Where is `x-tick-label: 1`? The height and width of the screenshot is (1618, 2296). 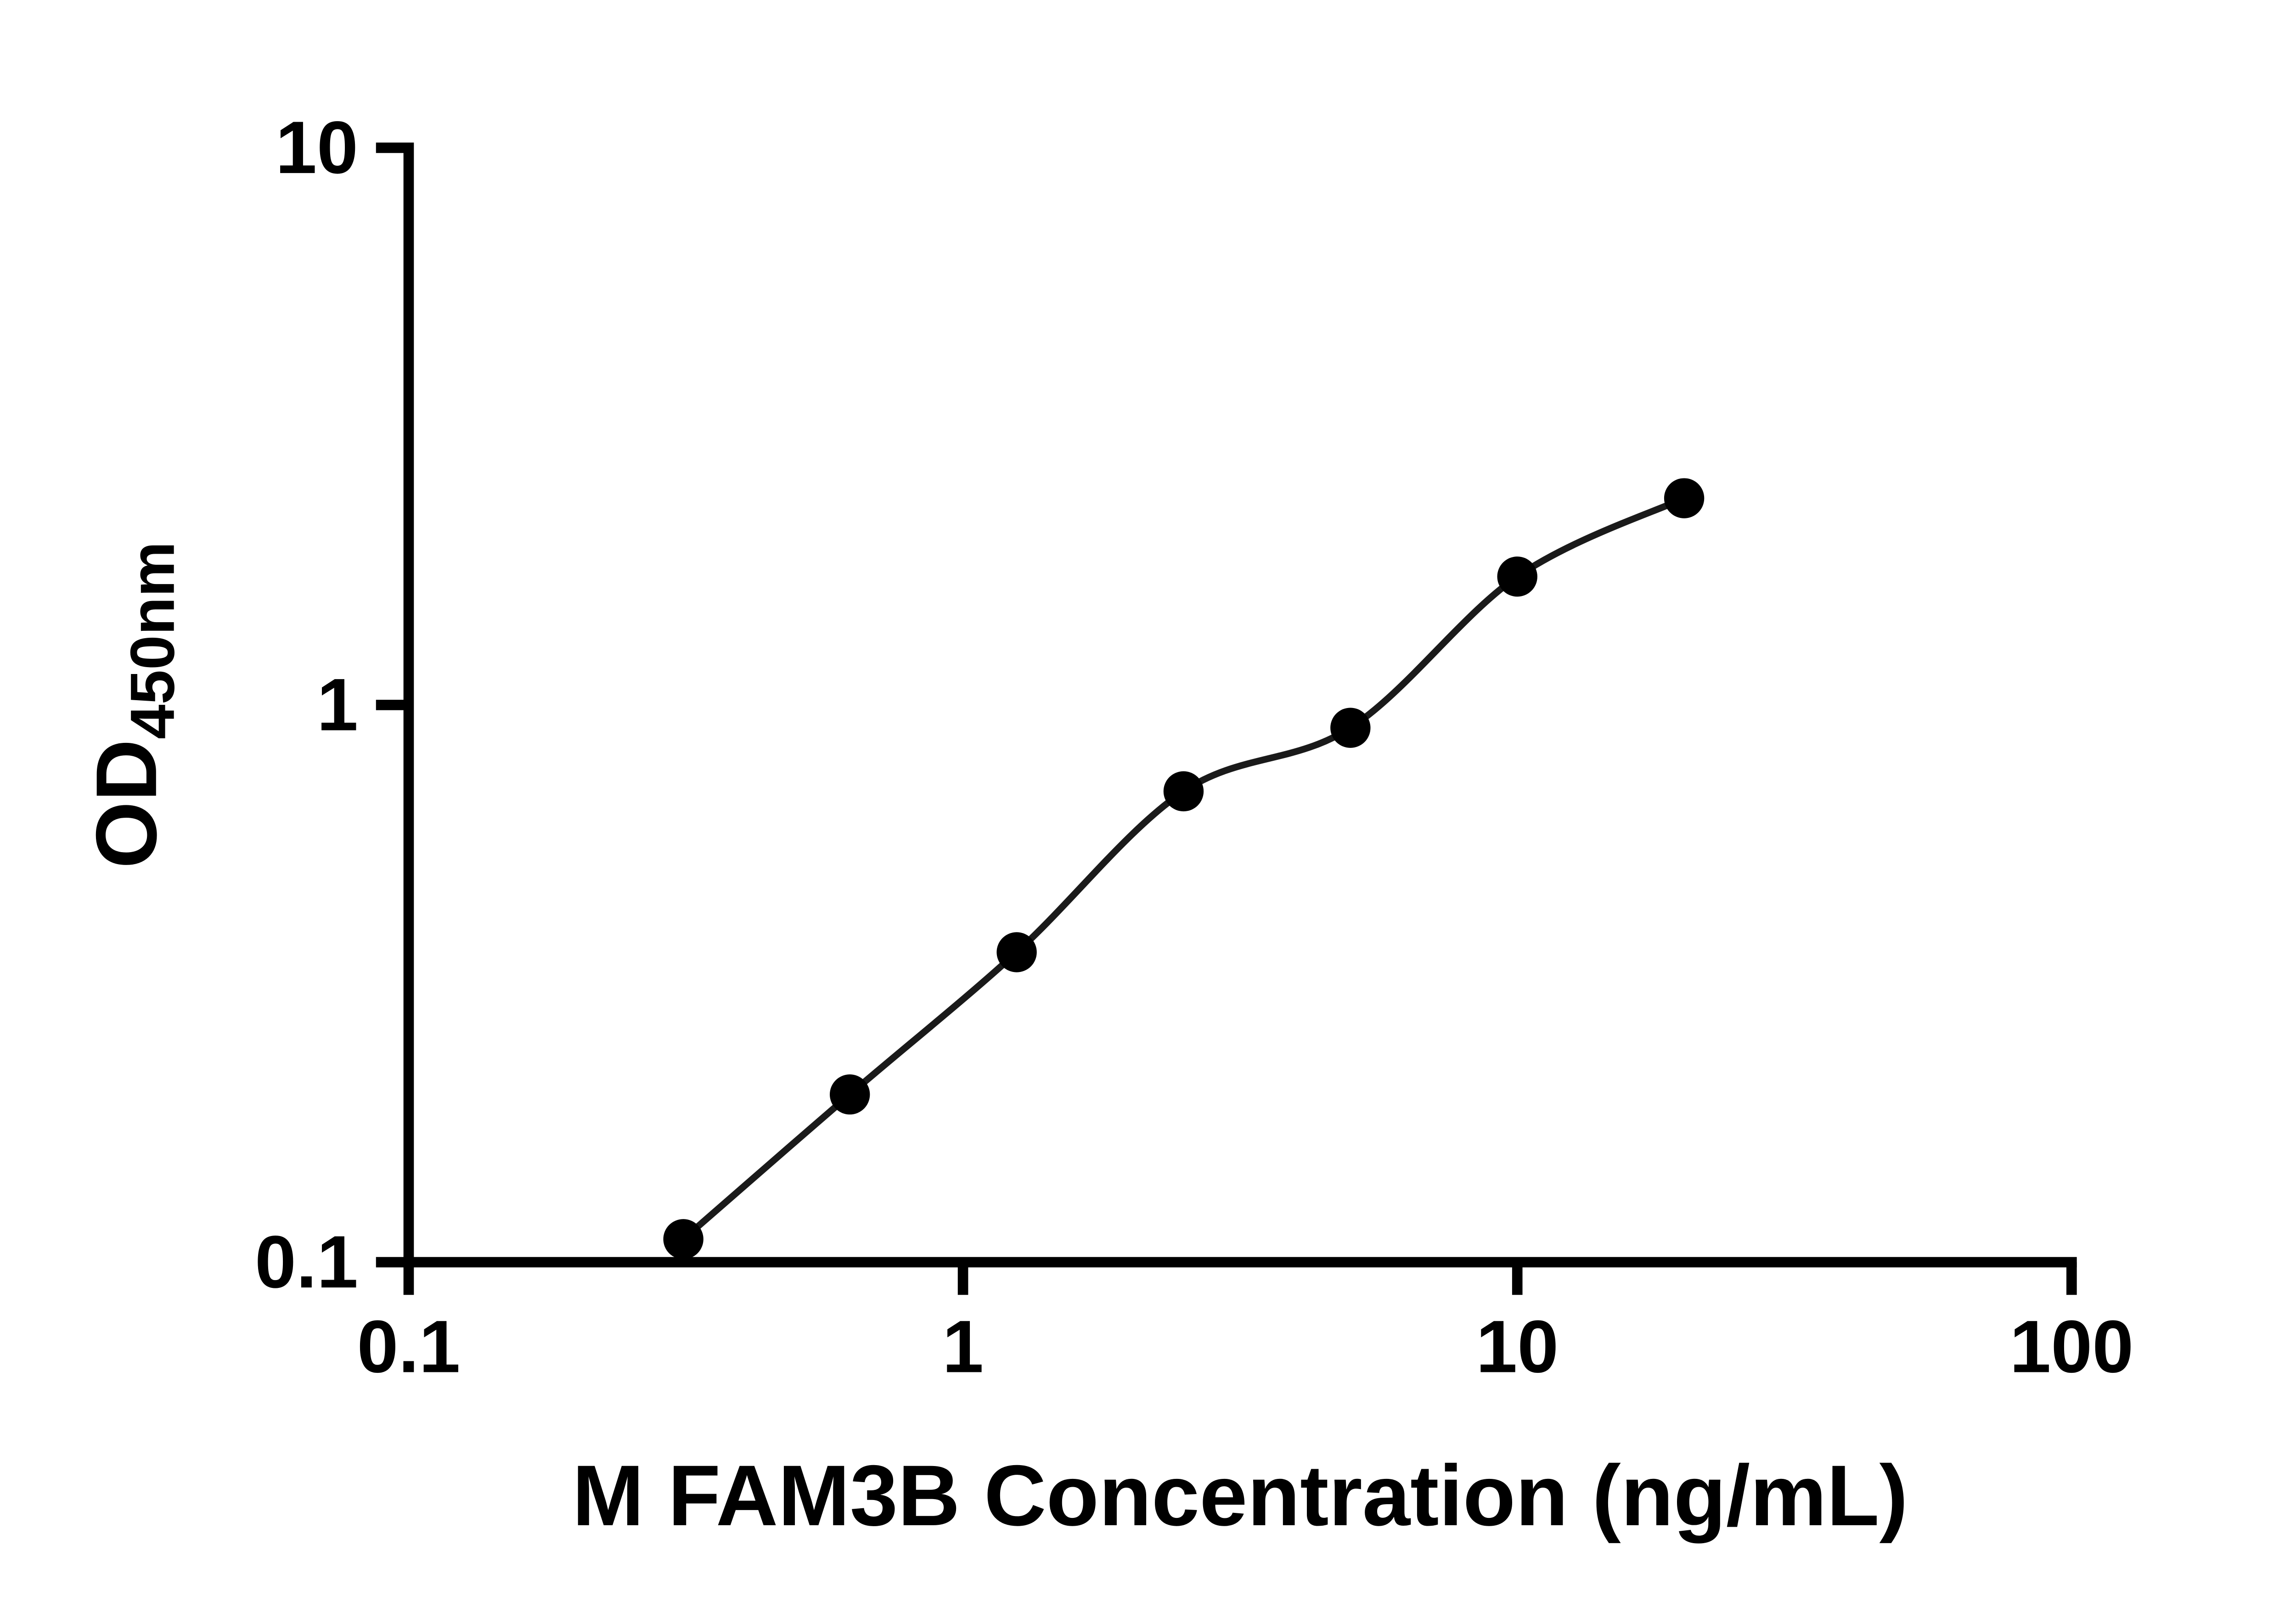
x-tick-label: 1 is located at coordinates (963, 1347).